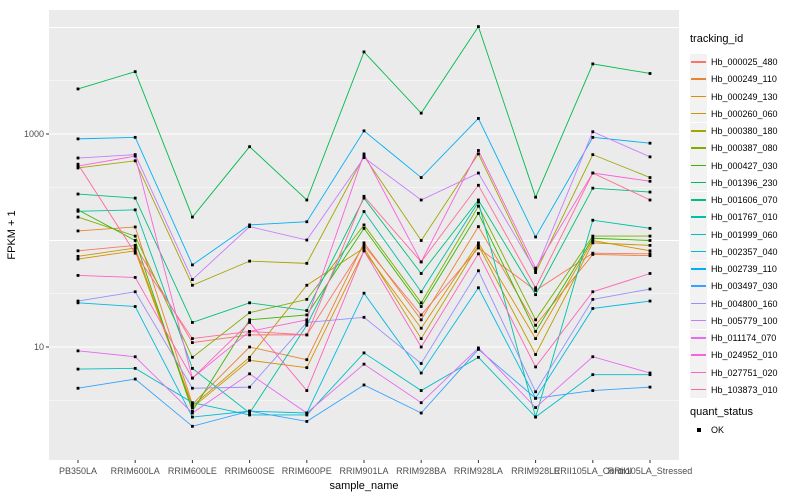  Describe the element at coordinates (718, 429) in the screenshot. I see `legend-item-label: OK` at that location.